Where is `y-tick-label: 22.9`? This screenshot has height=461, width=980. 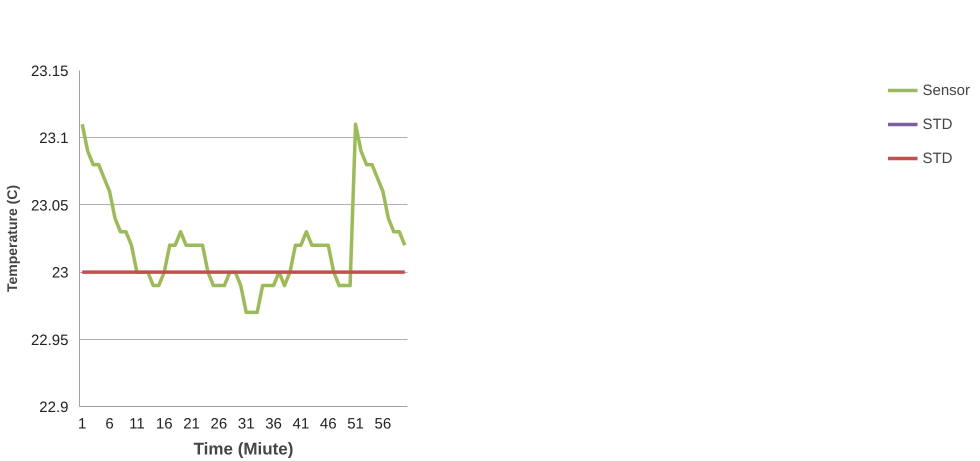
y-tick-label: 22.9 is located at coordinates (54, 407).